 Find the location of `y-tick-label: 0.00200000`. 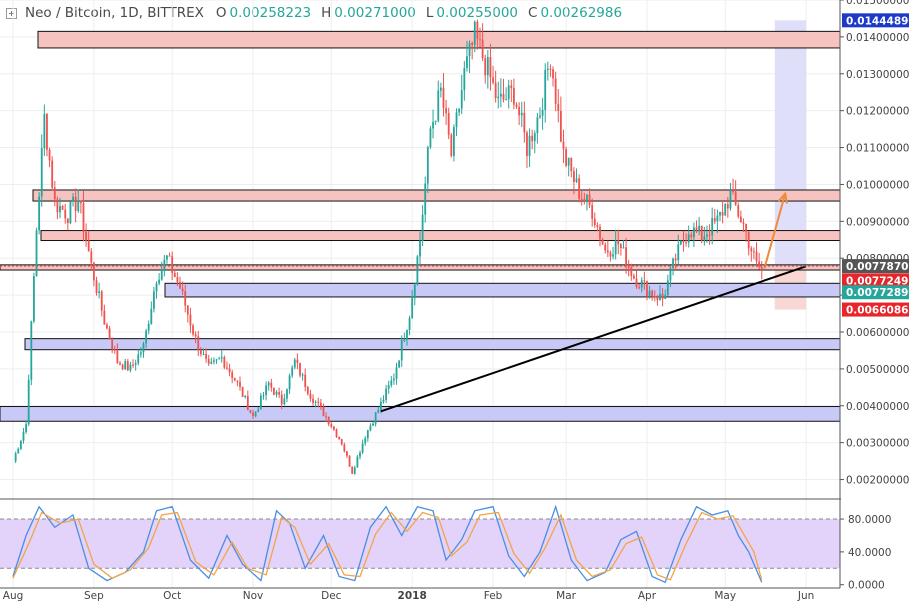

y-tick-label: 0.00200000 is located at coordinates (877, 481).